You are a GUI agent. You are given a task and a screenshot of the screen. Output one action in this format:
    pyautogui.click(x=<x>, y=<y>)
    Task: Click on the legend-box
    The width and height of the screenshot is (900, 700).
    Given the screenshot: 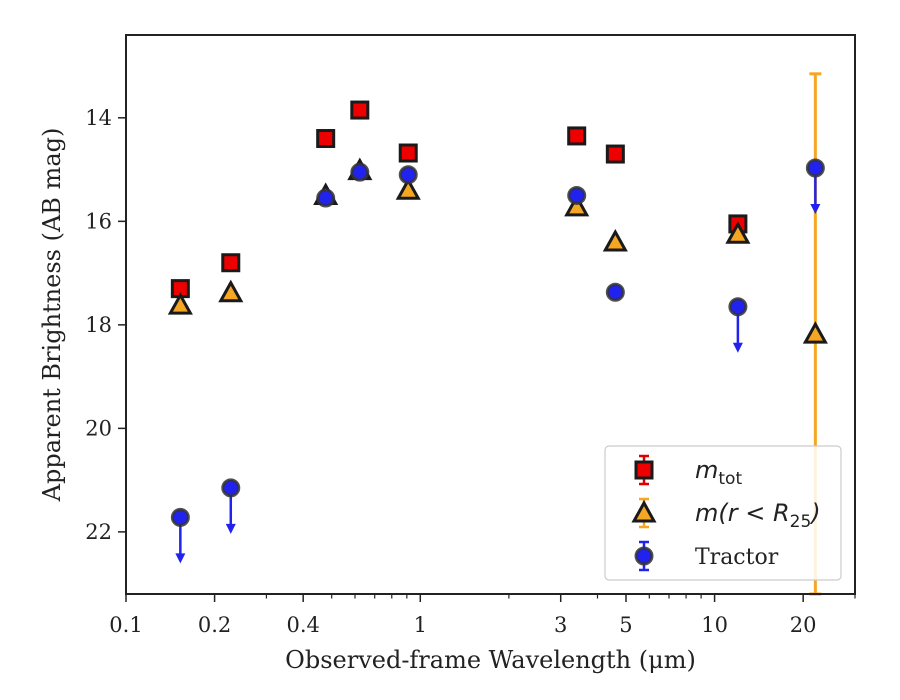 What is the action you would take?
    pyautogui.click(x=723, y=513)
    